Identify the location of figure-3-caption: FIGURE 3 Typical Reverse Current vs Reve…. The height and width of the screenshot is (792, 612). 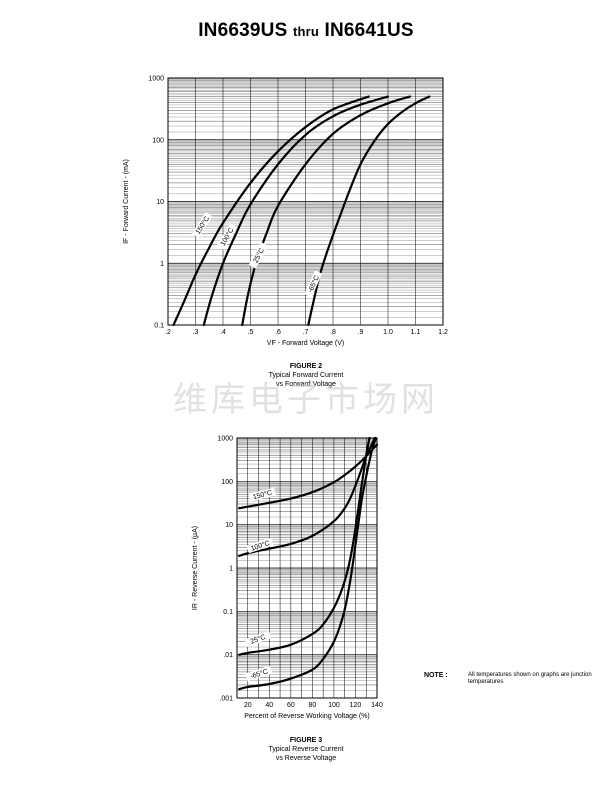
(306, 749).